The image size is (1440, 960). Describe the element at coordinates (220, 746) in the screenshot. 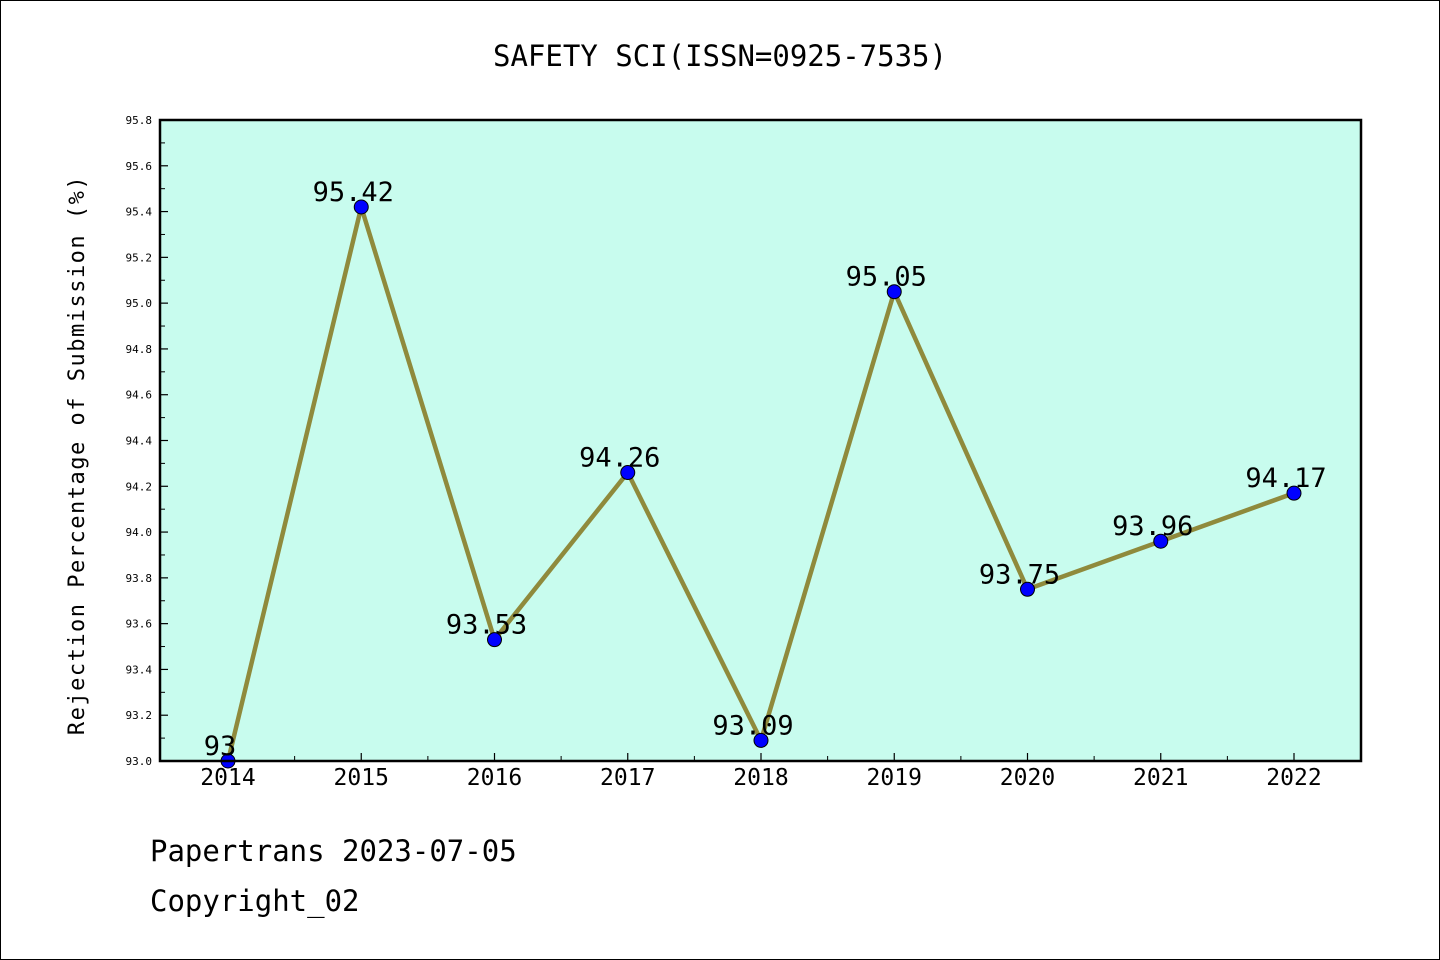

I see `data-label: 93` at that location.